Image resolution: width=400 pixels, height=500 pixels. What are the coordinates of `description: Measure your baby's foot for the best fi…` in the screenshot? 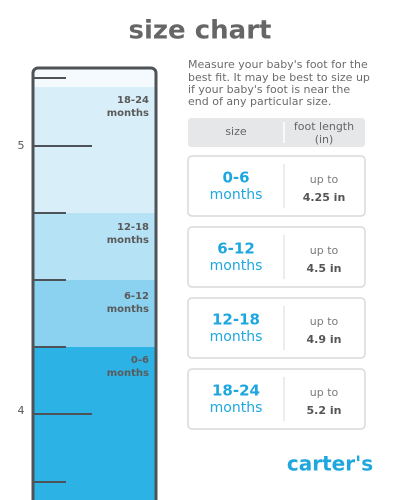 It's located at (279, 83).